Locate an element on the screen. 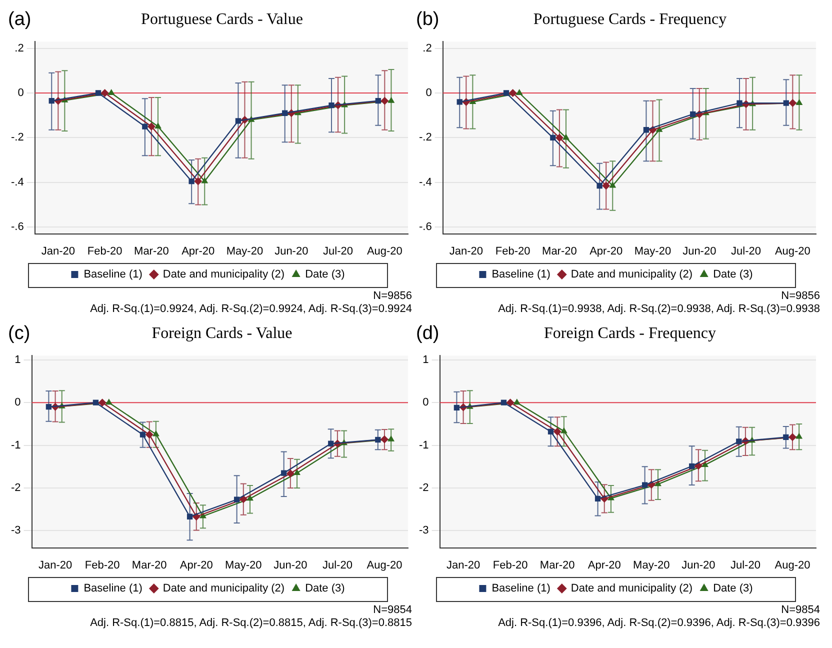  text: (d) is located at coordinates (428, 334).